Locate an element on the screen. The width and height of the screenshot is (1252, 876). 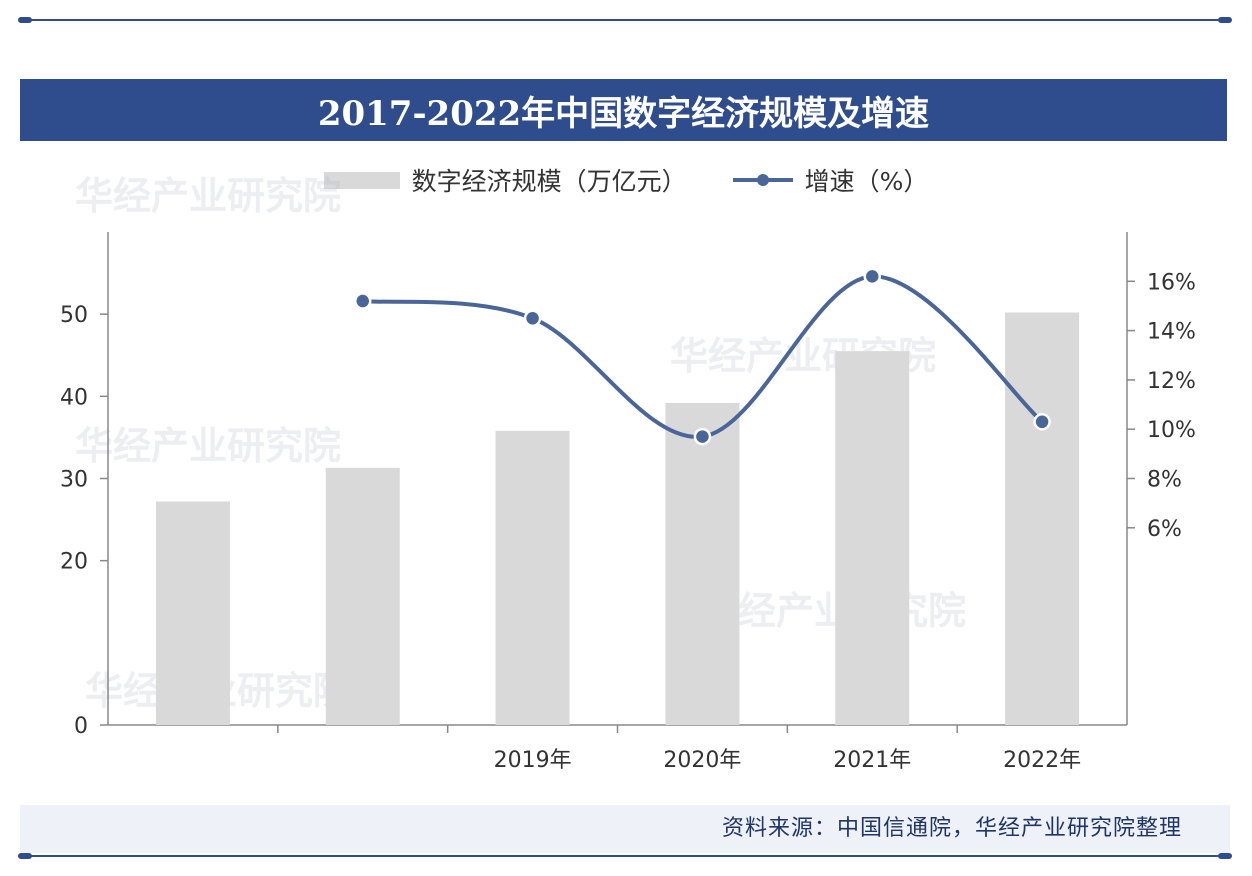
y-right-tick-label: 8% is located at coordinates (1164, 480).